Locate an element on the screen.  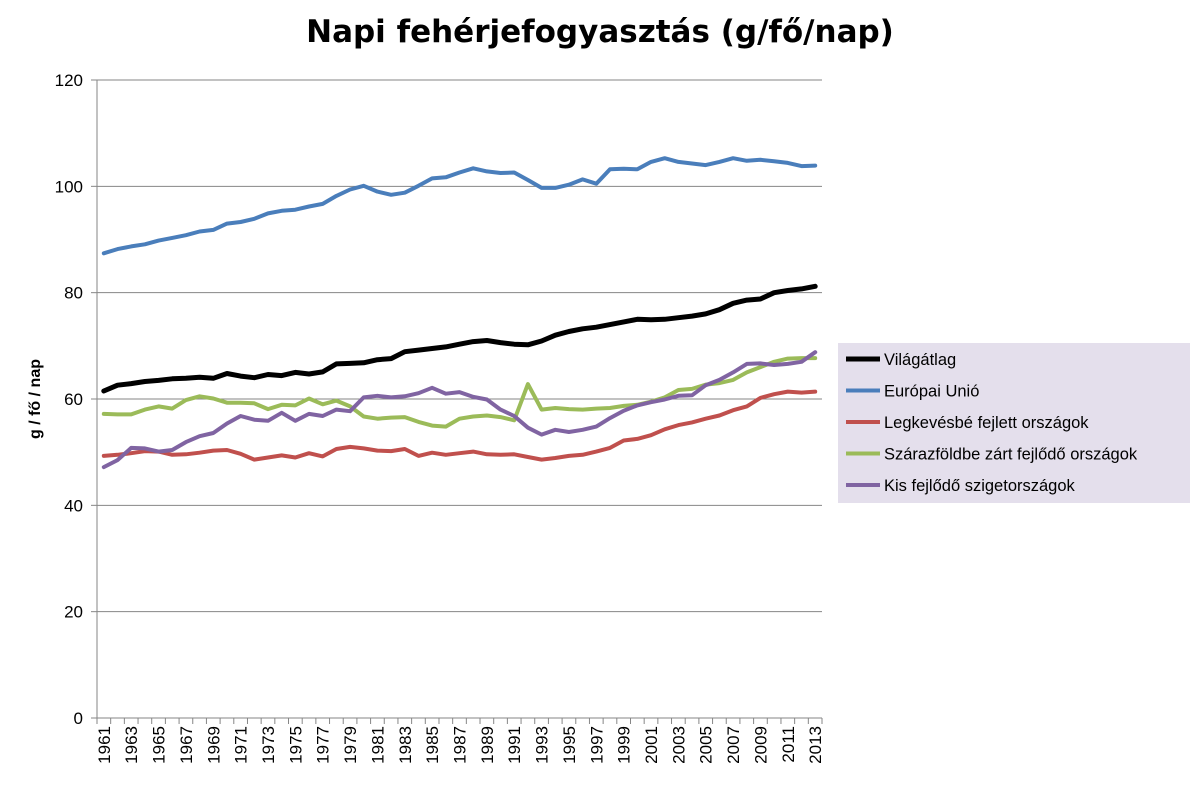
x-tick-label: 1987 is located at coordinates (460, 745).